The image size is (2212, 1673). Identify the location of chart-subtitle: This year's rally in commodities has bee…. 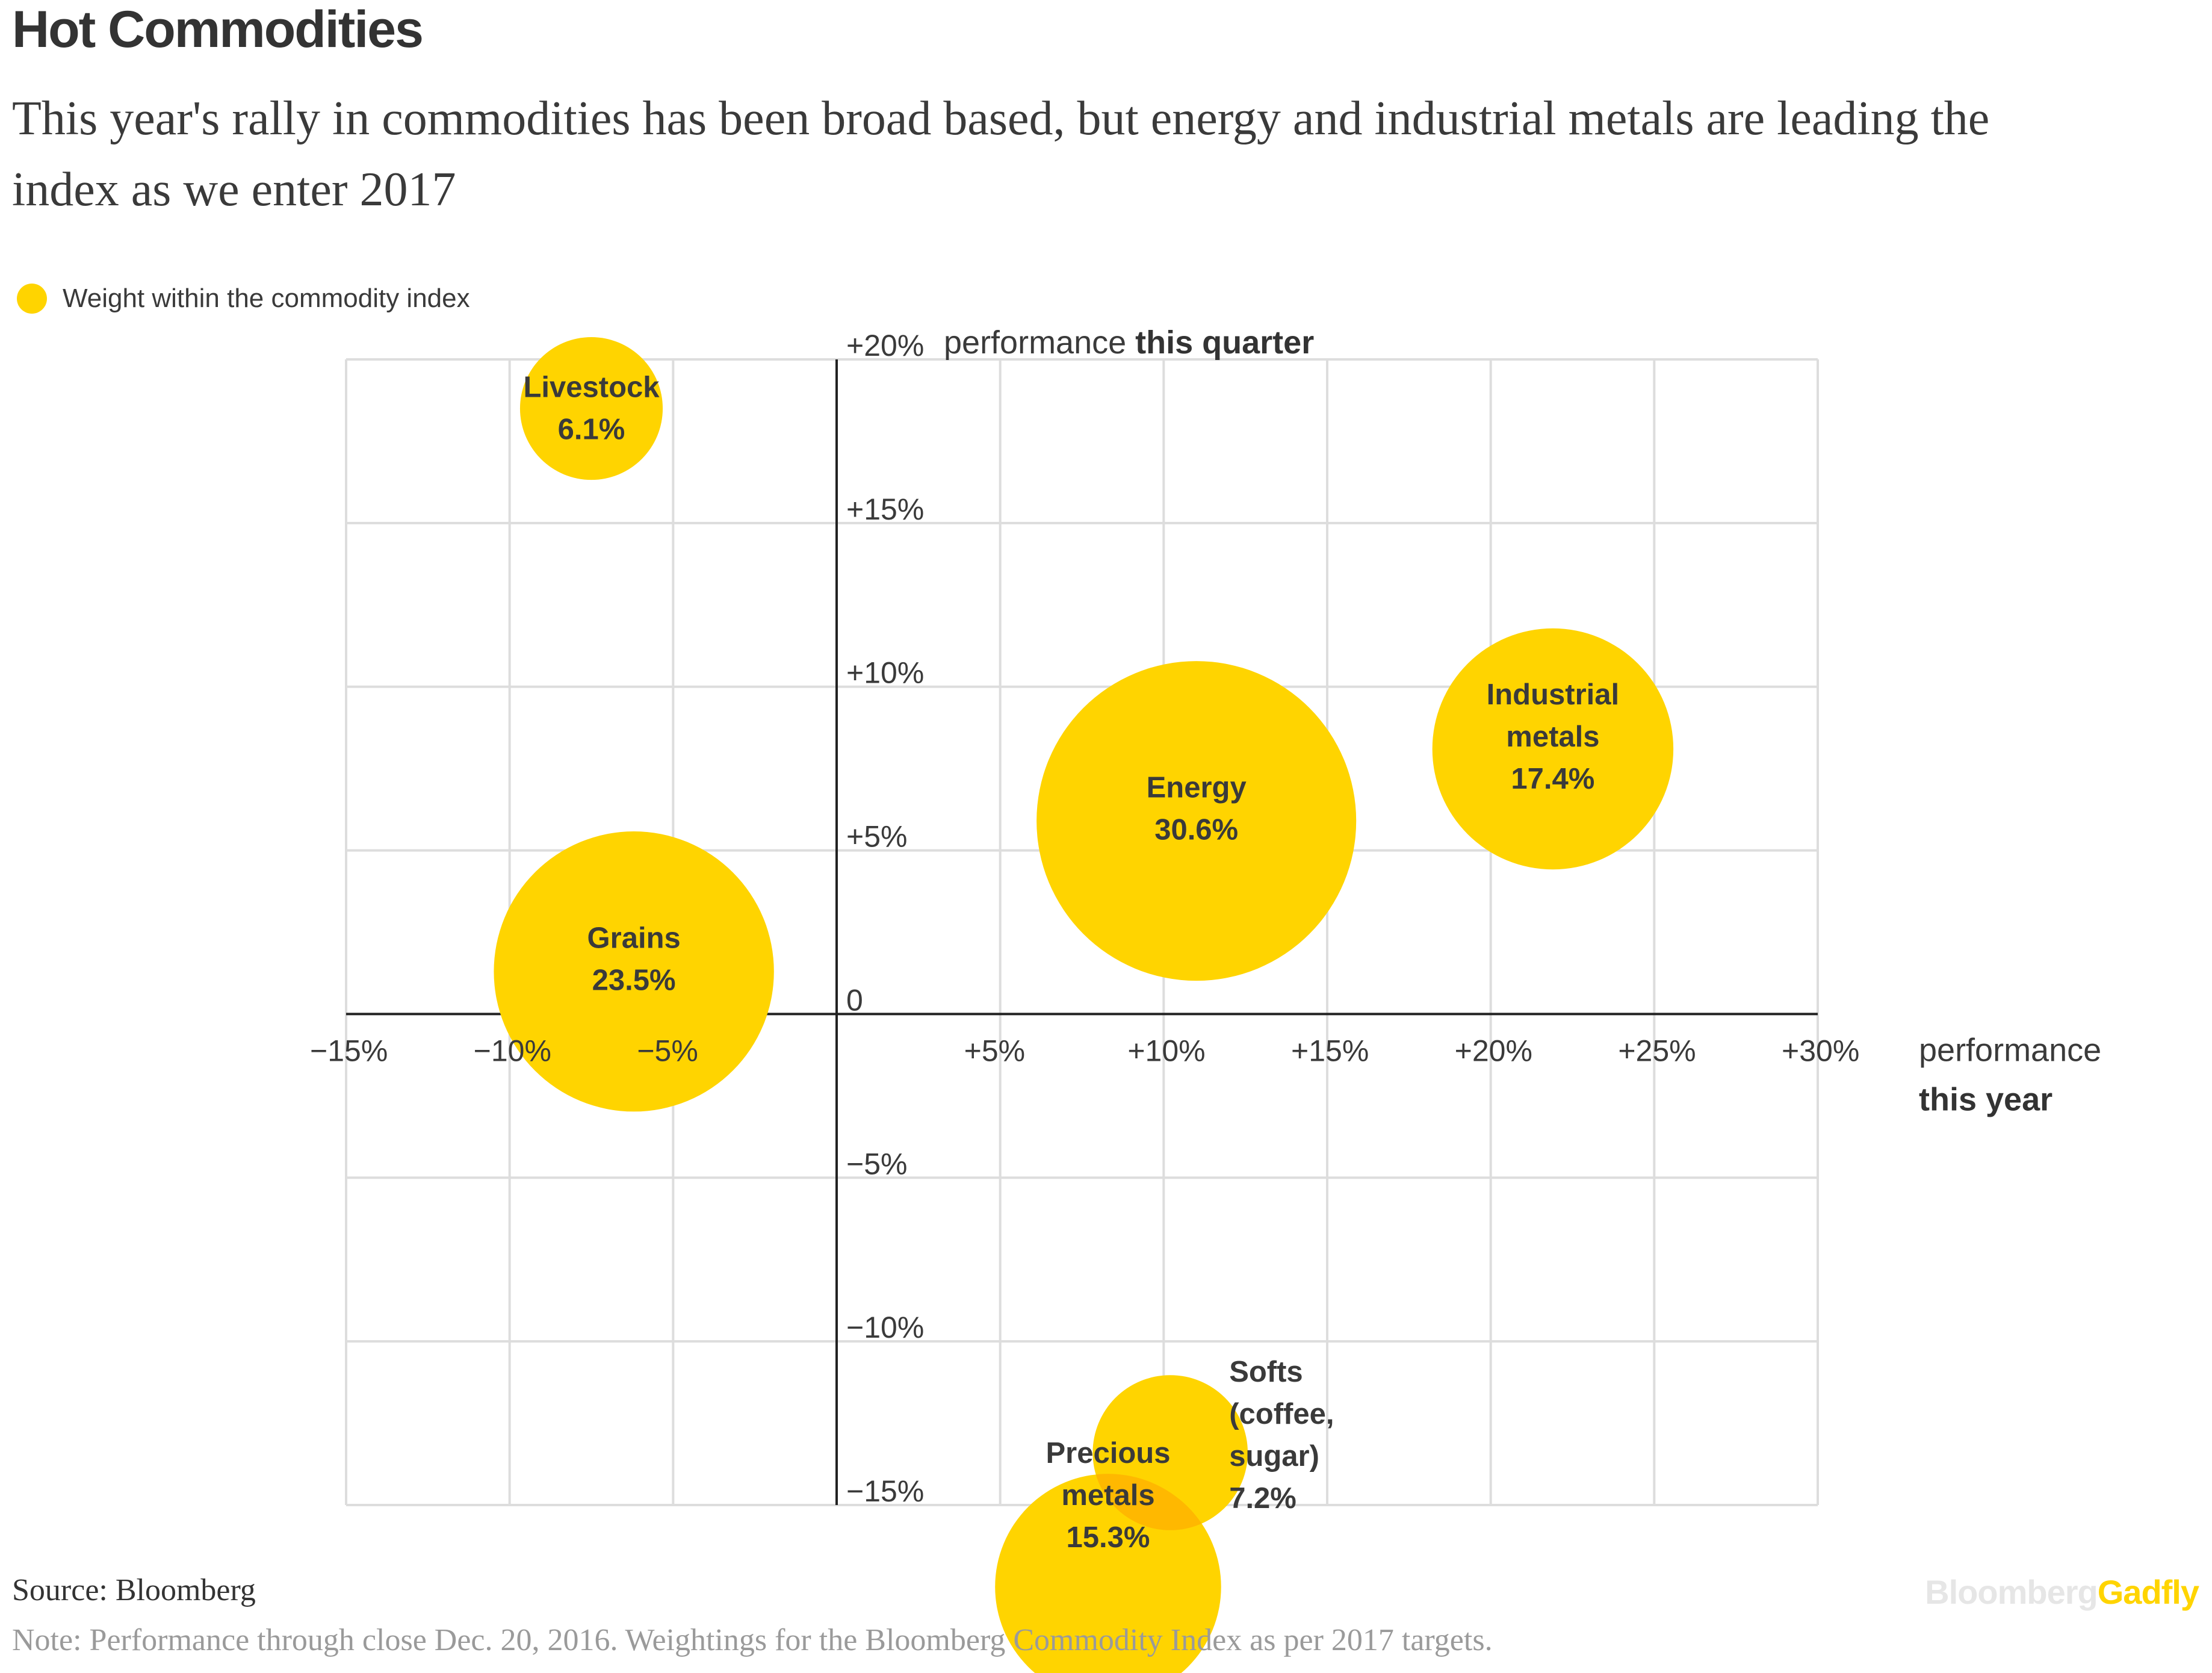
(1001, 154).